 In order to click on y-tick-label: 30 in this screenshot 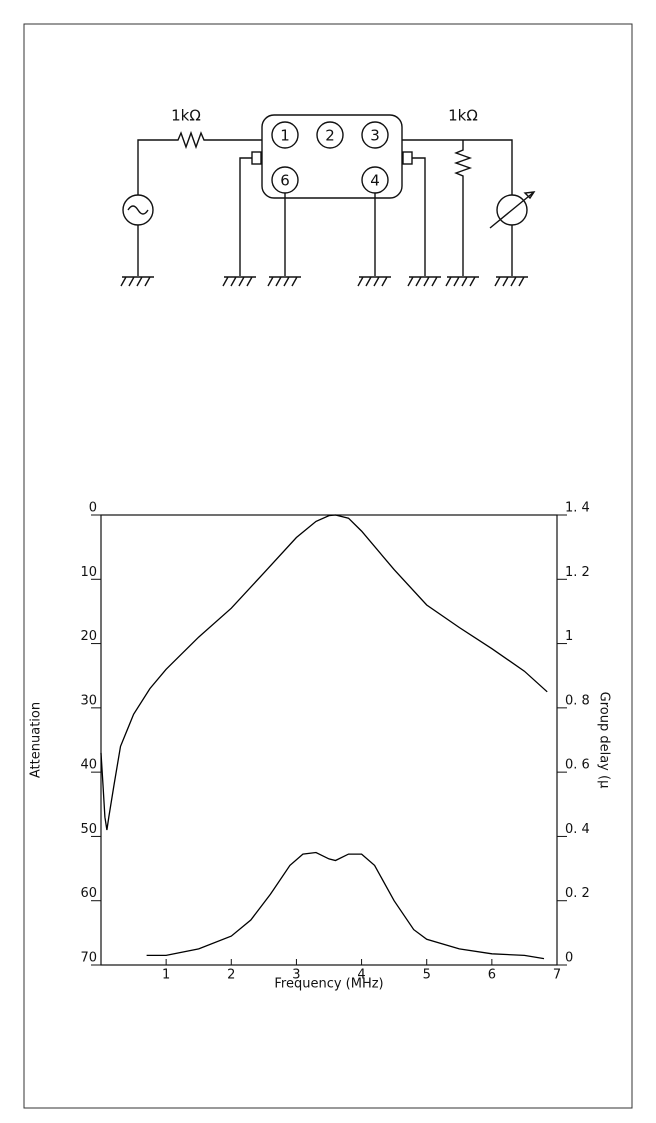, I will do `click(88, 700)`.